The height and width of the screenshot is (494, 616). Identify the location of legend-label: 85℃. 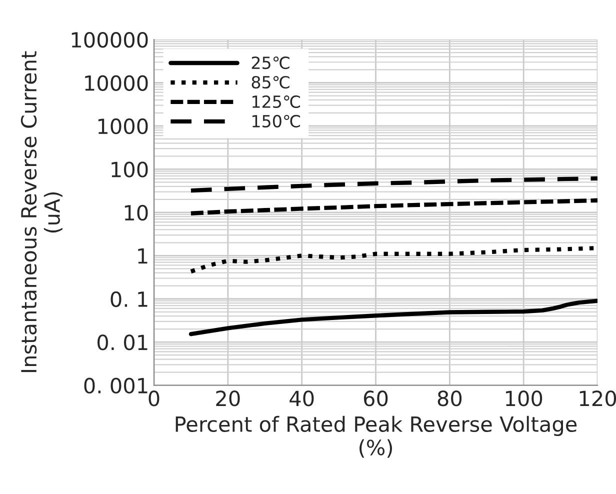
(271, 82).